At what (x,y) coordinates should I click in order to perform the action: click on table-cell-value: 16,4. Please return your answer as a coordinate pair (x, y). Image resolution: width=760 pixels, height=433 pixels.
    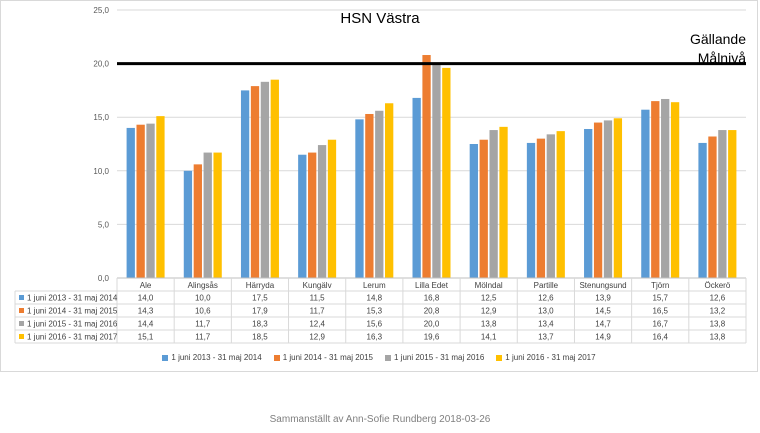
    Looking at the image, I should click on (660, 337).